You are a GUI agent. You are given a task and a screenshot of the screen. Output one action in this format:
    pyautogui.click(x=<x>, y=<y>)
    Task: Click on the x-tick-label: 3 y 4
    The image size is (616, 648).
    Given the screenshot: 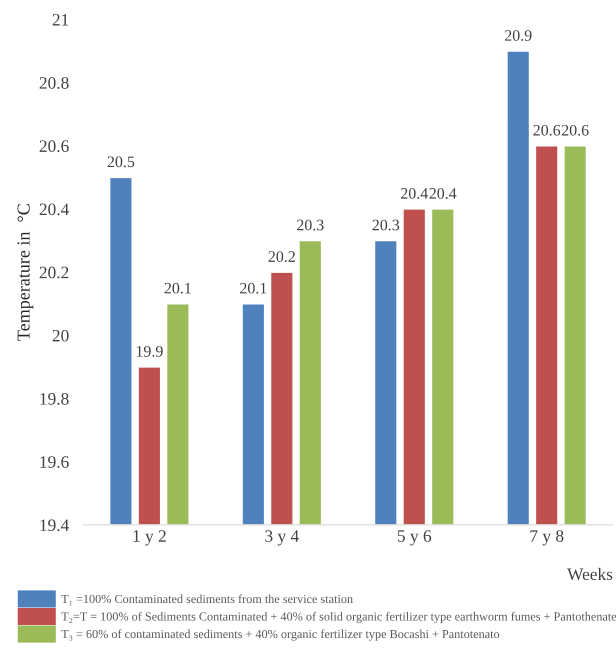 What is the action you would take?
    pyautogui.click(x=282, y=538)
    